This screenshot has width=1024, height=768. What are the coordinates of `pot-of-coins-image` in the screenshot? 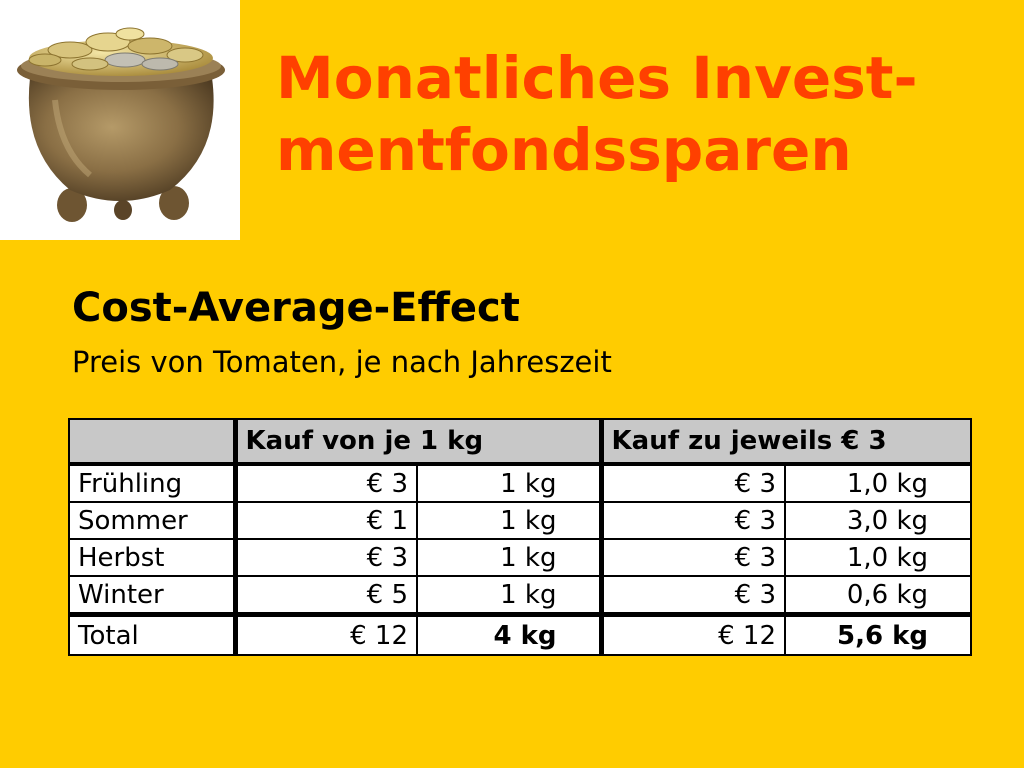 It's located at (120, 120).